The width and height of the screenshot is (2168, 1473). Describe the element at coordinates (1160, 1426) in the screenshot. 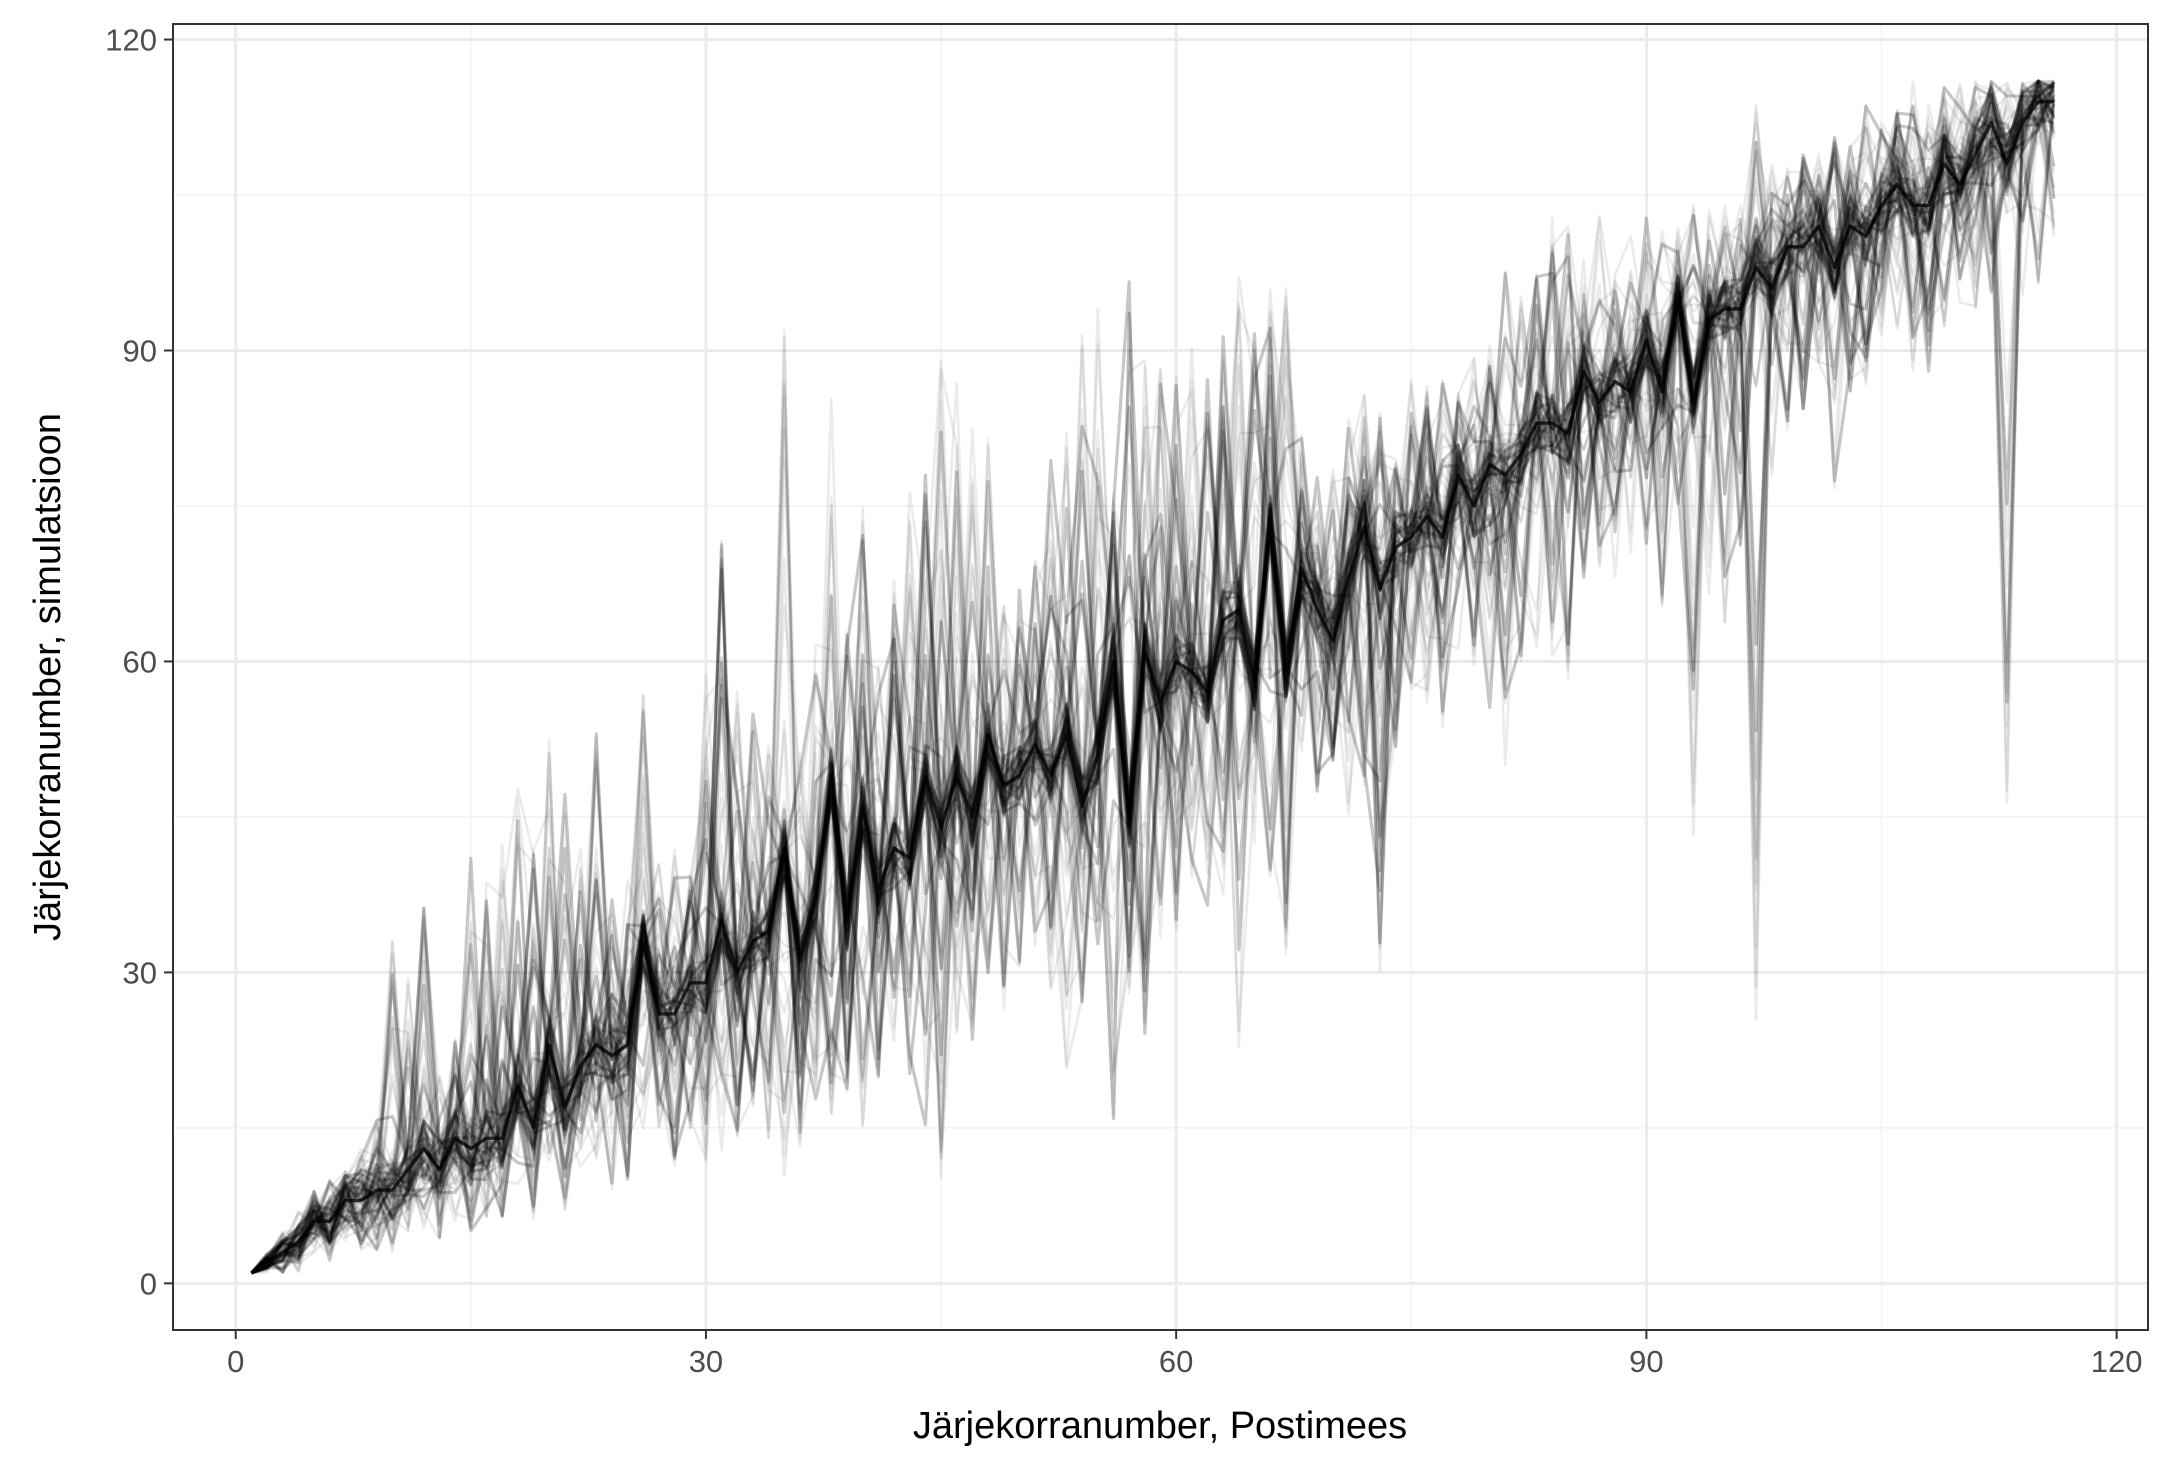

I see `x-axis-title: Järjekorranumber, Postimees` at that location.